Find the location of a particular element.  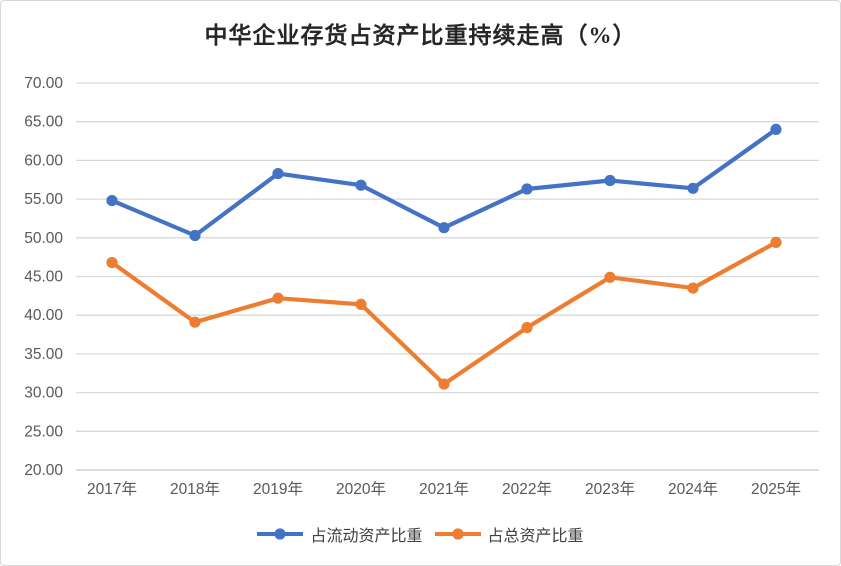

x-axis-category-label: 2023年 is located at coordinates (610, 489).